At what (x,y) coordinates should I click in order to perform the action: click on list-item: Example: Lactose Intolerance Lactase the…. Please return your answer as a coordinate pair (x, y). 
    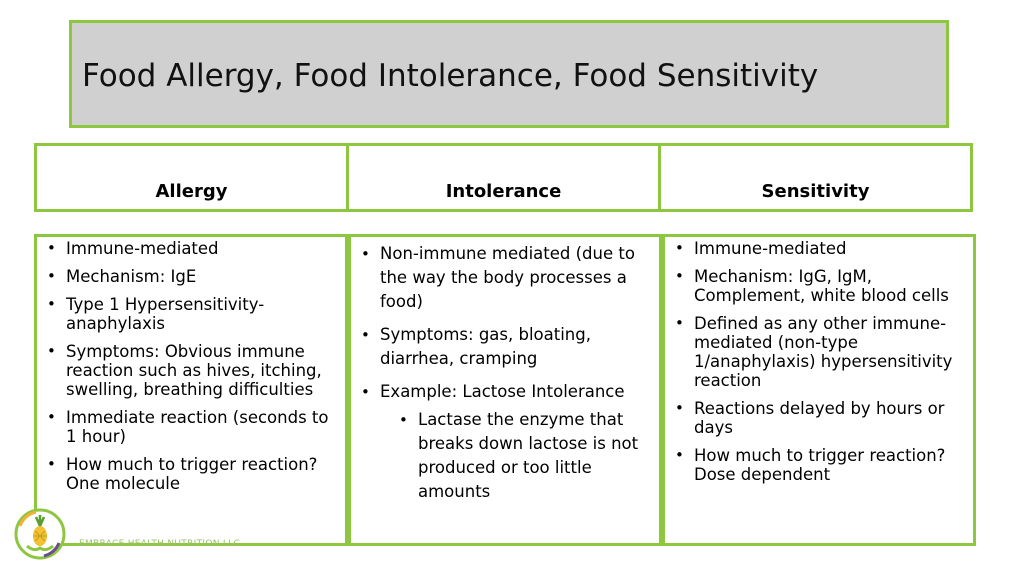
    Looking at the image, I should click on (506, 442).